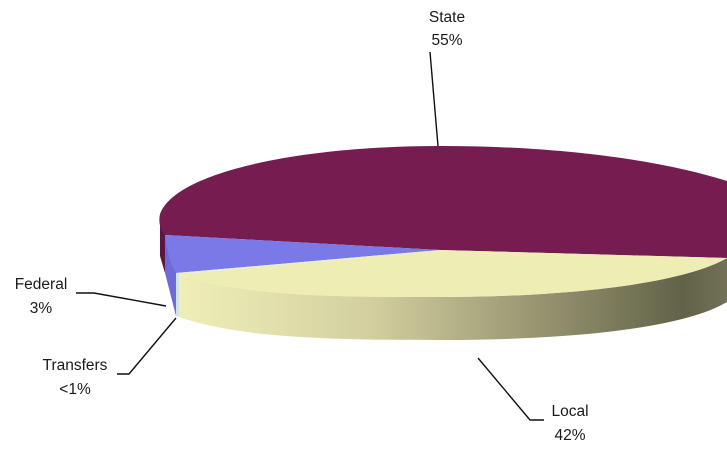  What do you see at coordinates (446, 40) in the screenshot?
I see `state-value: 55%` at bounding box center [446, 40].